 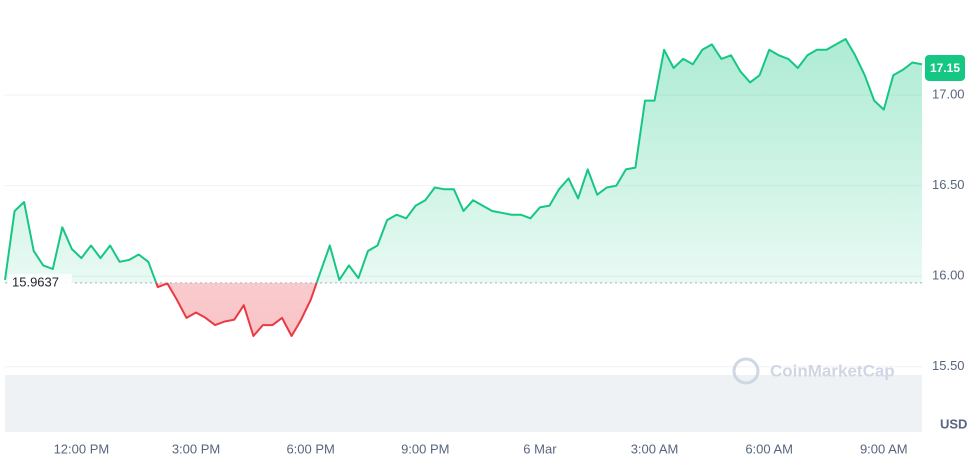 I want to click on x-tick-label: 3:00 PM, so click(x=196, y=448).